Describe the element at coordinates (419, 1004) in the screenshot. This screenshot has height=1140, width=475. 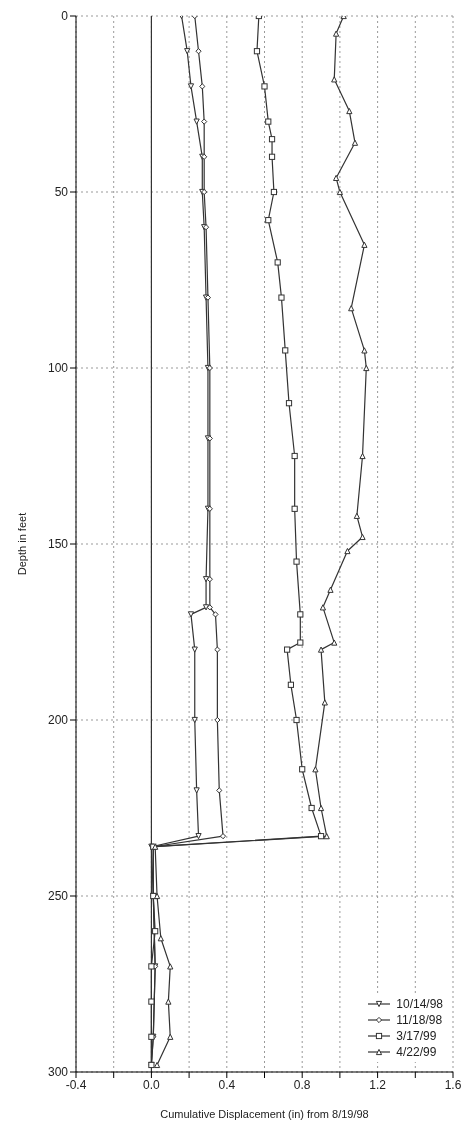
I see `legend-label: 10/14/98` at that location.